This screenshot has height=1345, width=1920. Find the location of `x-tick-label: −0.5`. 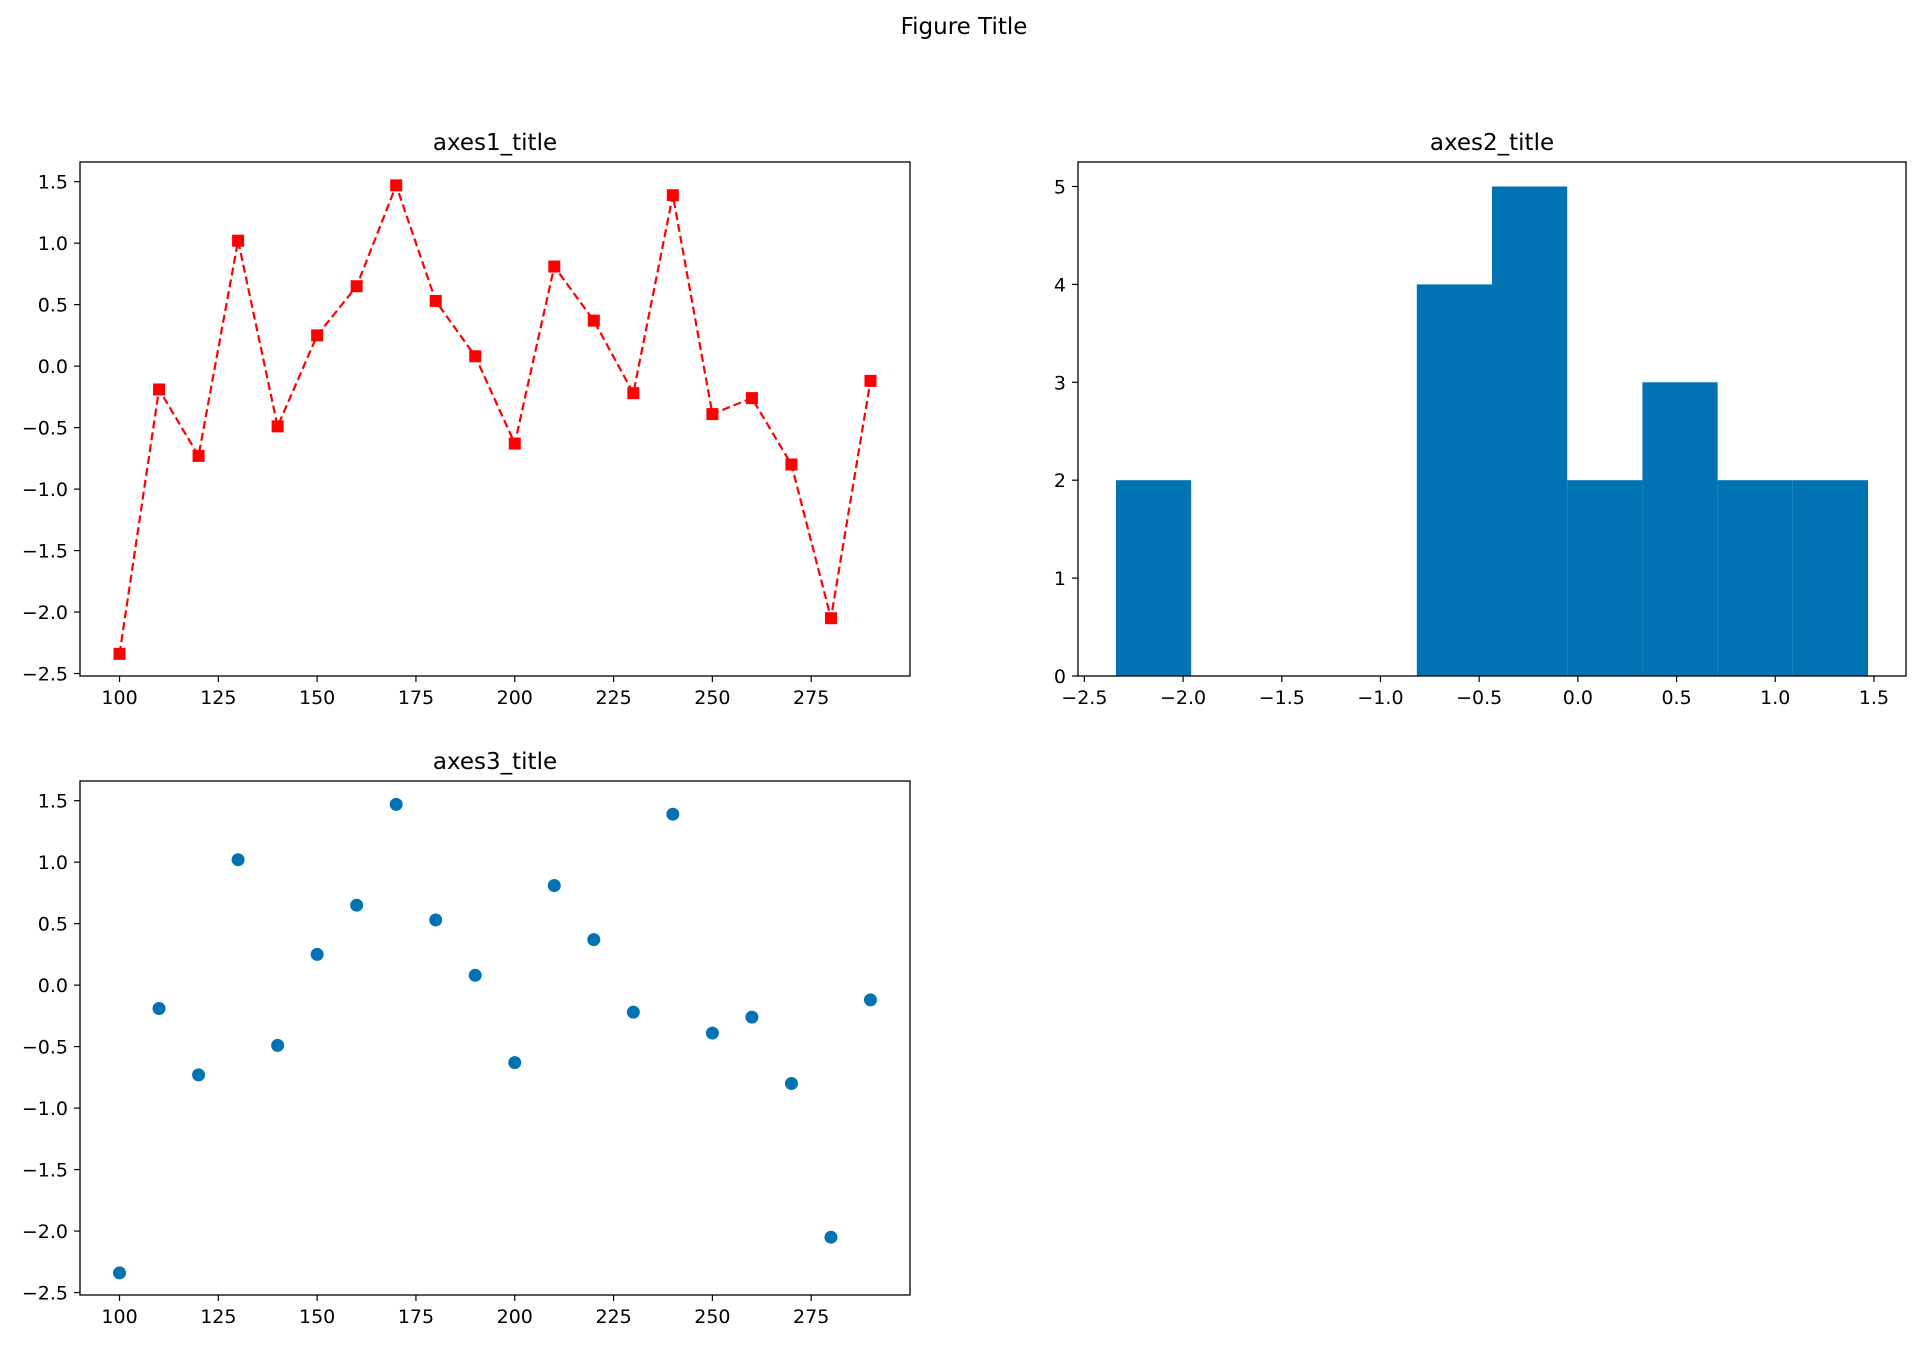

x-tick-label: −0.5 is located at coordinates (1479, 698).